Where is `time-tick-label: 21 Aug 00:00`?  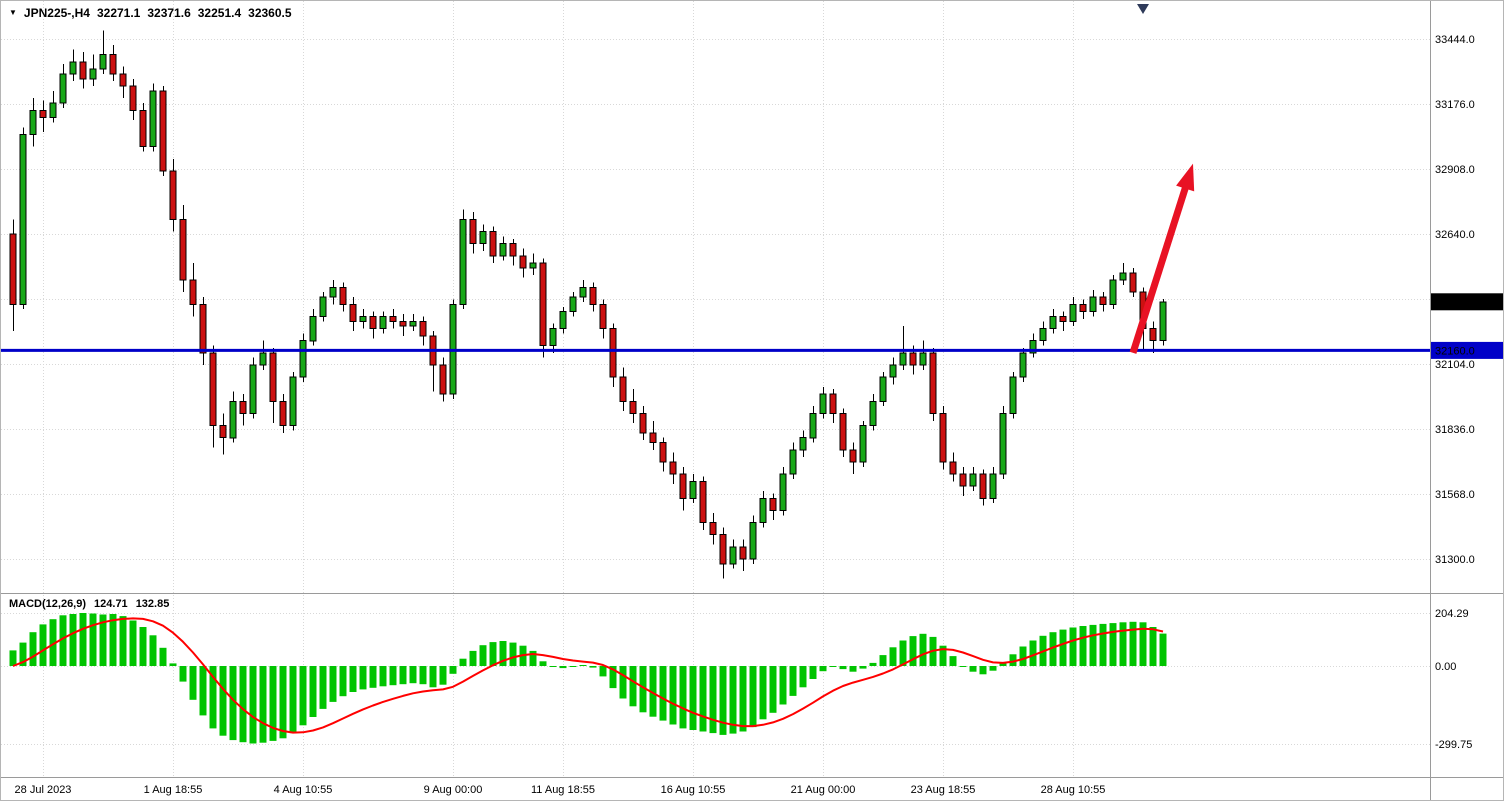 time-tick-label: 21 Aug 00:00 is located at coordinates (823, 790).